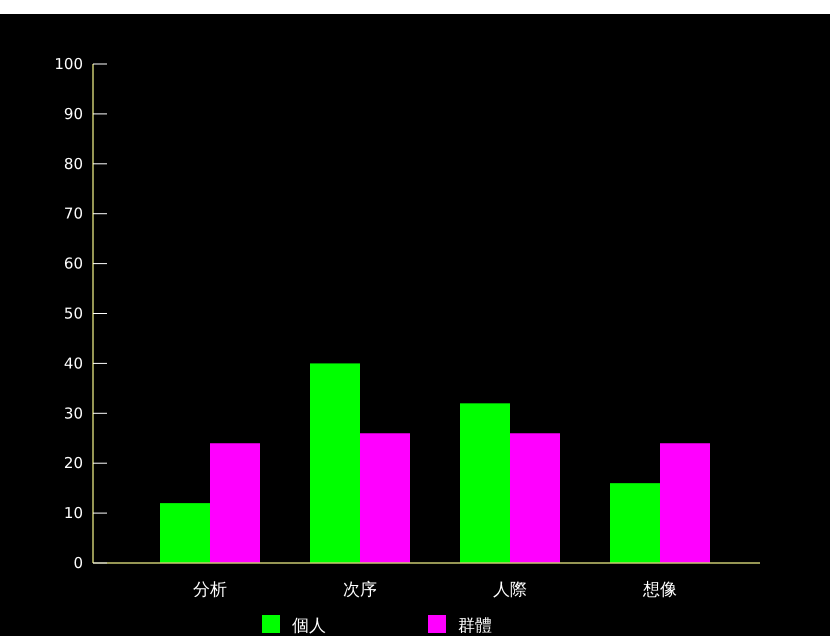 This screenshot has width=830, height=636. Describe the element at coordinates (73, 313) in the screenshot. I see `y-tick-label: 50` at that location.